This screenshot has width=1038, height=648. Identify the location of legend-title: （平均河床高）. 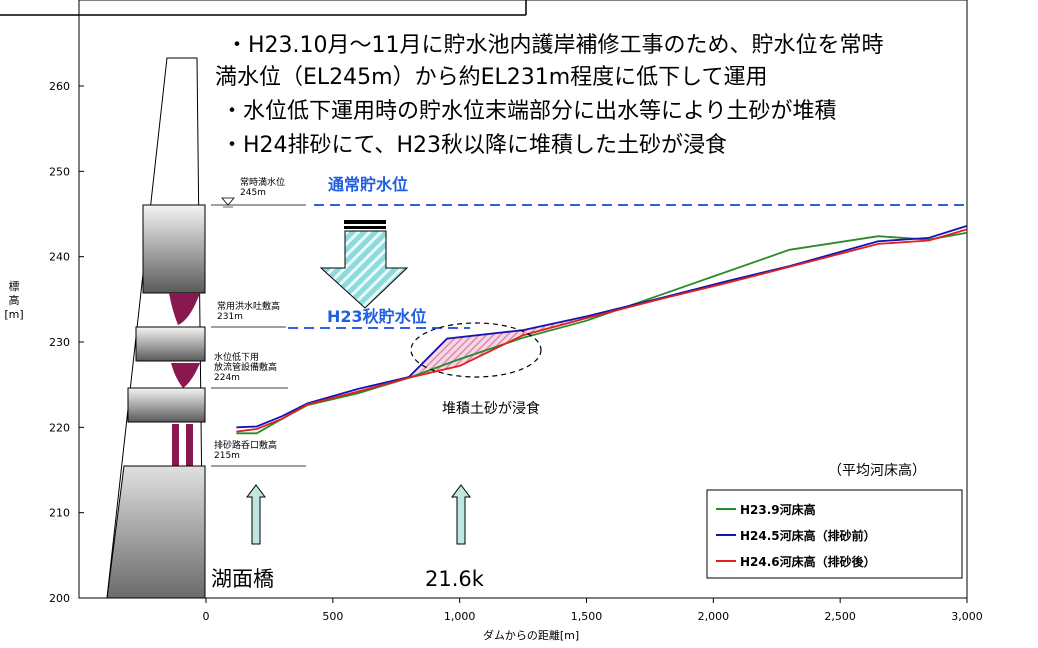
(877, 470).